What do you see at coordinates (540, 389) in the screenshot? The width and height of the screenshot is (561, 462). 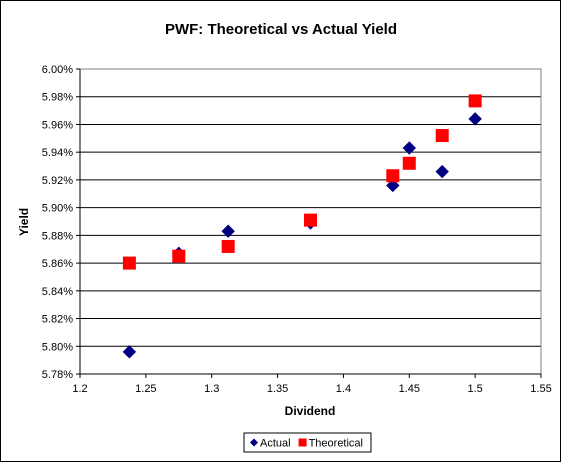 I see `x-tick-label: 1.55` at bounding box center [540, 389].